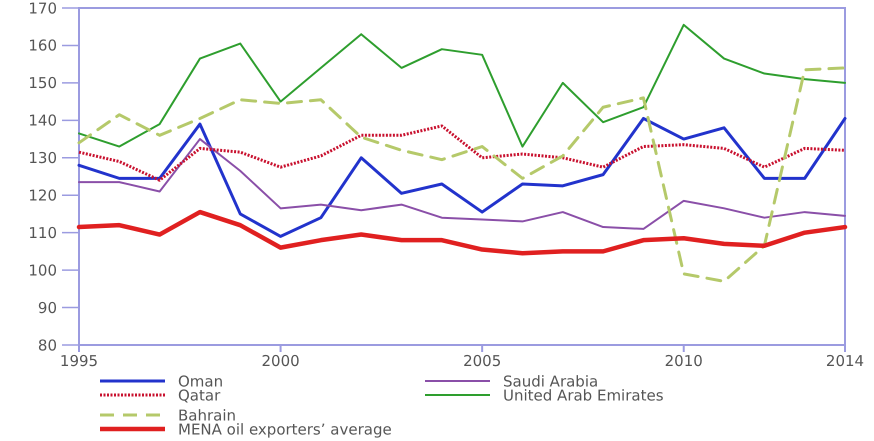 The image size is (874, 441). Describe the element at coordinates (42, 83) in the screenshot. I see `y-tick-label: 150` at that location.